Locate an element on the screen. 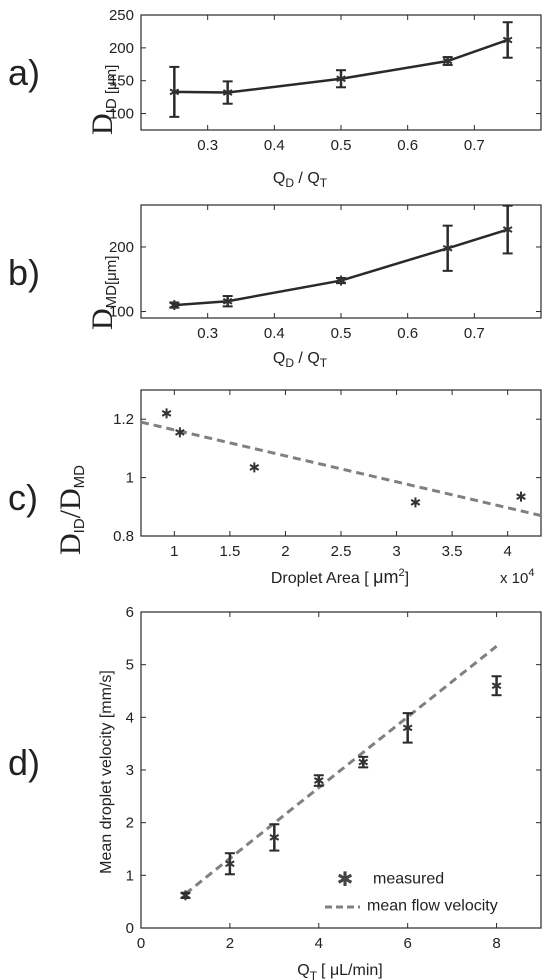  panel-b-xtick-label: 0.5 is located at coordinates (341, 333).